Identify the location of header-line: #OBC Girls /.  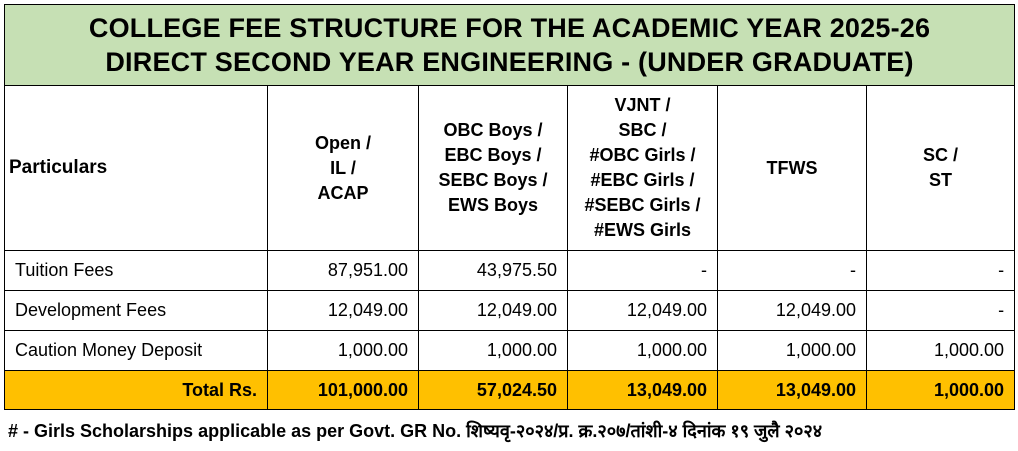
(642, 155).